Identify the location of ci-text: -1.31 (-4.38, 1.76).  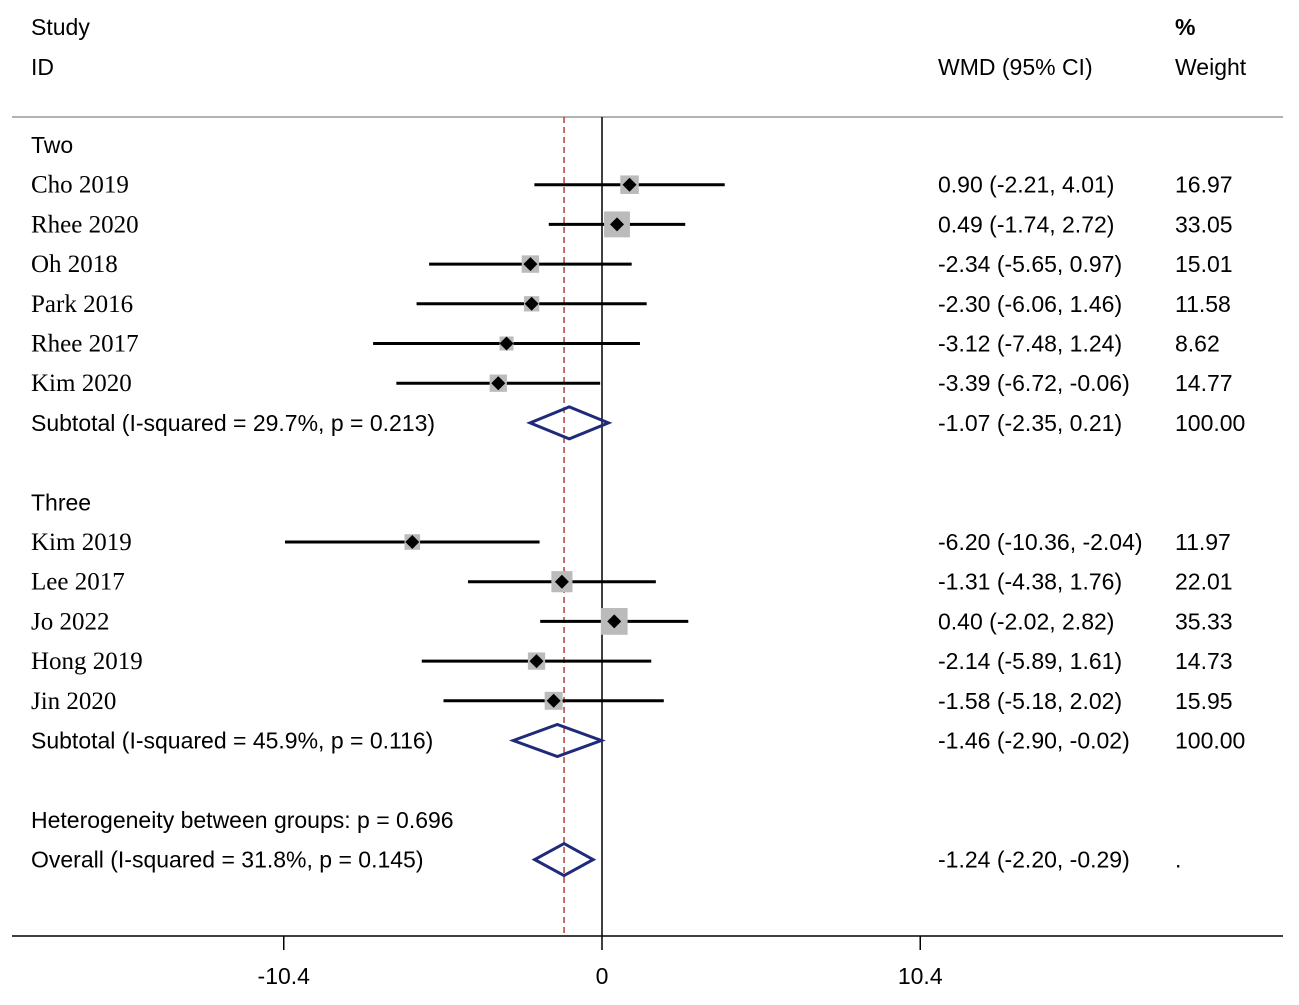
(1030, 582).